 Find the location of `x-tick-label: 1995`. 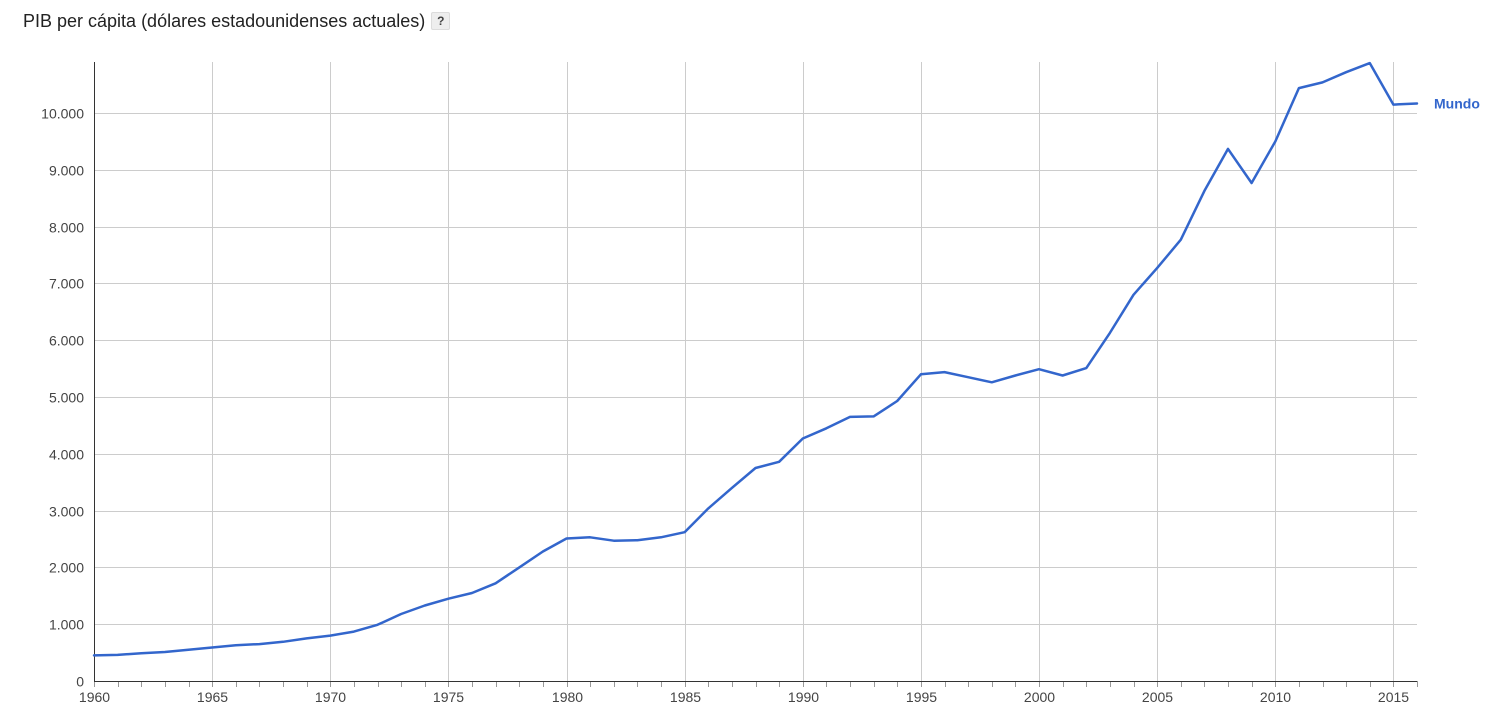

x-tick-label: 1995 is located at coordinates (921, 697).